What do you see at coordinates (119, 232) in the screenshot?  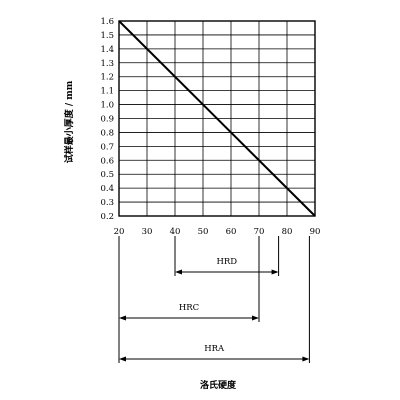 I see `x-tick-label-0: 20` at bounding box center [119, 232].